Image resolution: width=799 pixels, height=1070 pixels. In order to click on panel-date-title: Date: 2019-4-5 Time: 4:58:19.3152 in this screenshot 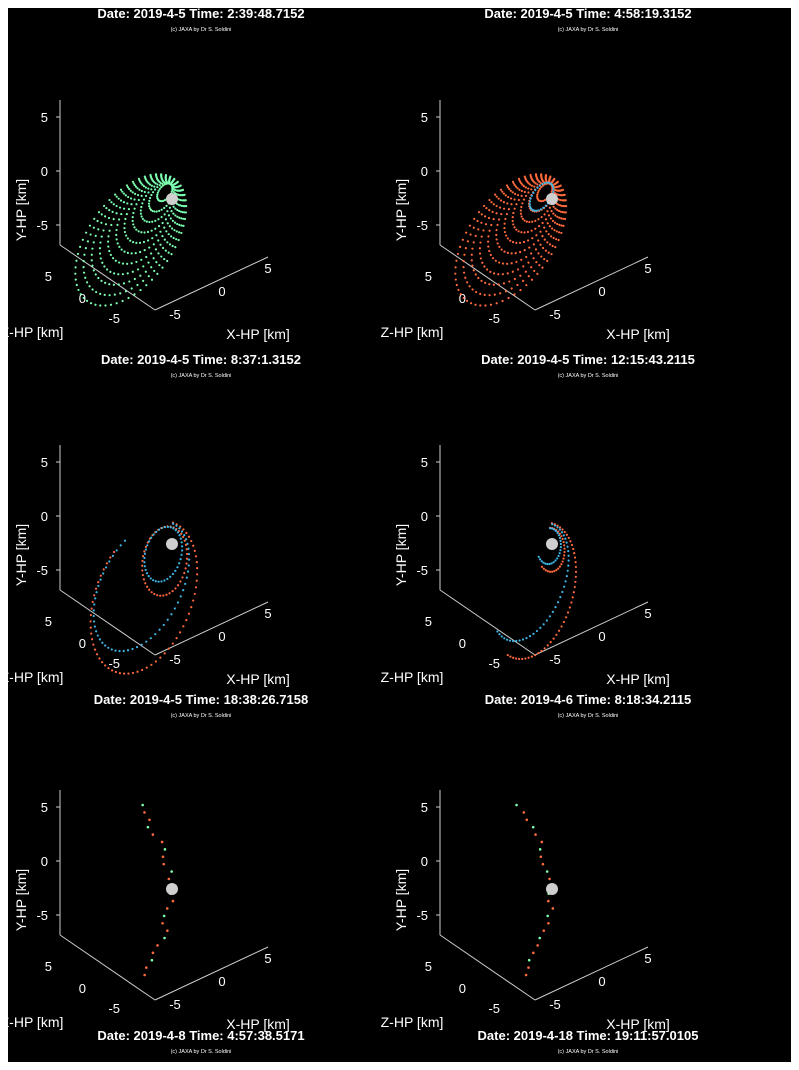, I will do `click(588, 13)`.